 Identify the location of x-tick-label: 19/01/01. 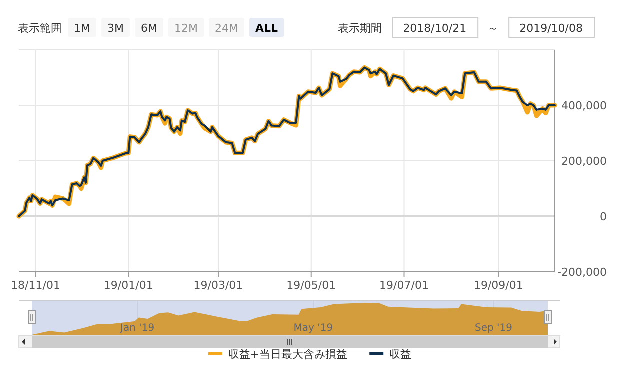
(129, 285).